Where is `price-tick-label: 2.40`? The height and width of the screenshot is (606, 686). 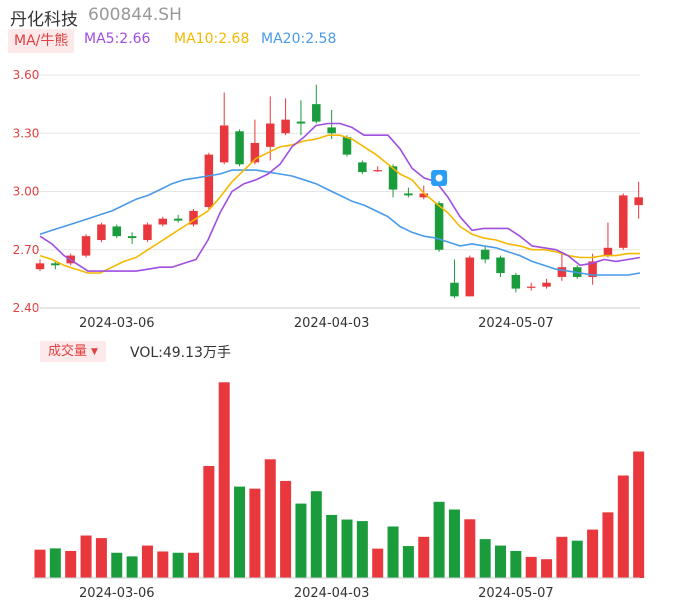
price-tick-label: 2.40 is located at coordinates (26, 308).